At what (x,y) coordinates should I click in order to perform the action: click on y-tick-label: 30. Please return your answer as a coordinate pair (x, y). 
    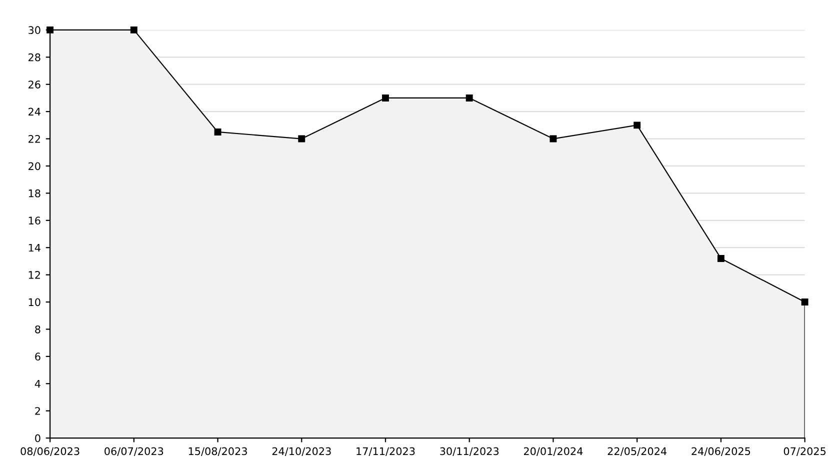
    Looking at the image, I should click on (34, 30).